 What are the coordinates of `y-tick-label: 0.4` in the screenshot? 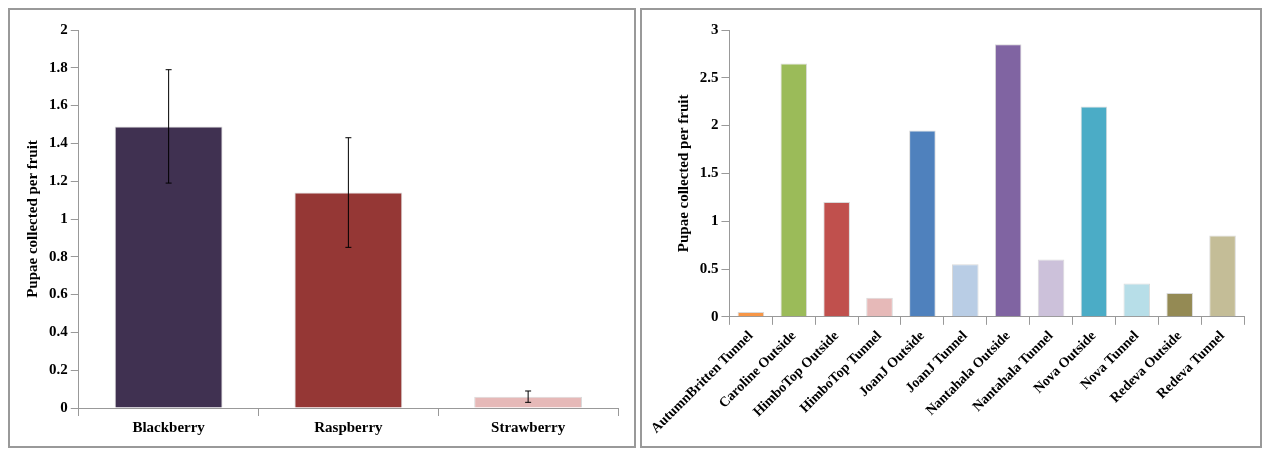 It's located at (59, 331).